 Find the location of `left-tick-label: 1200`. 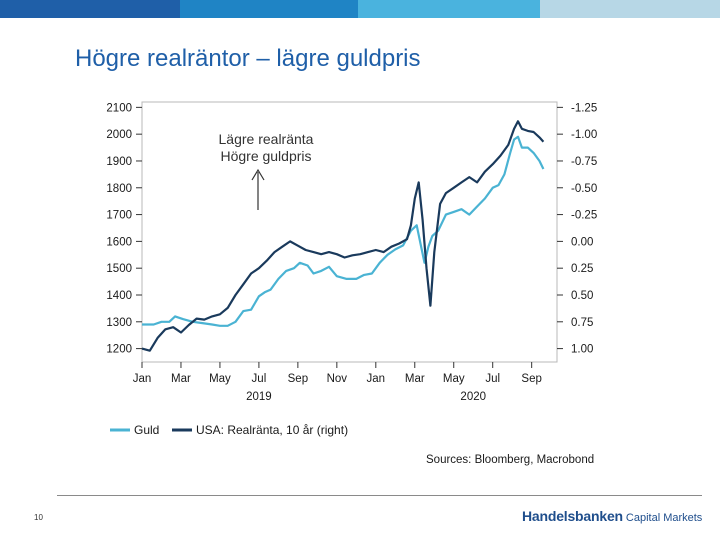

left-tick-label: 1200 is located at coordinates (119, 350).